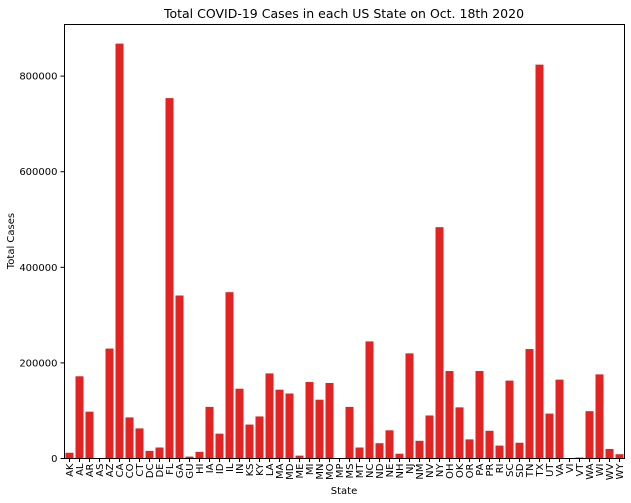  What do you see at coordinates (229, 375) in the screenshot?
I see `bar-il` at bounding box center [229, 375].